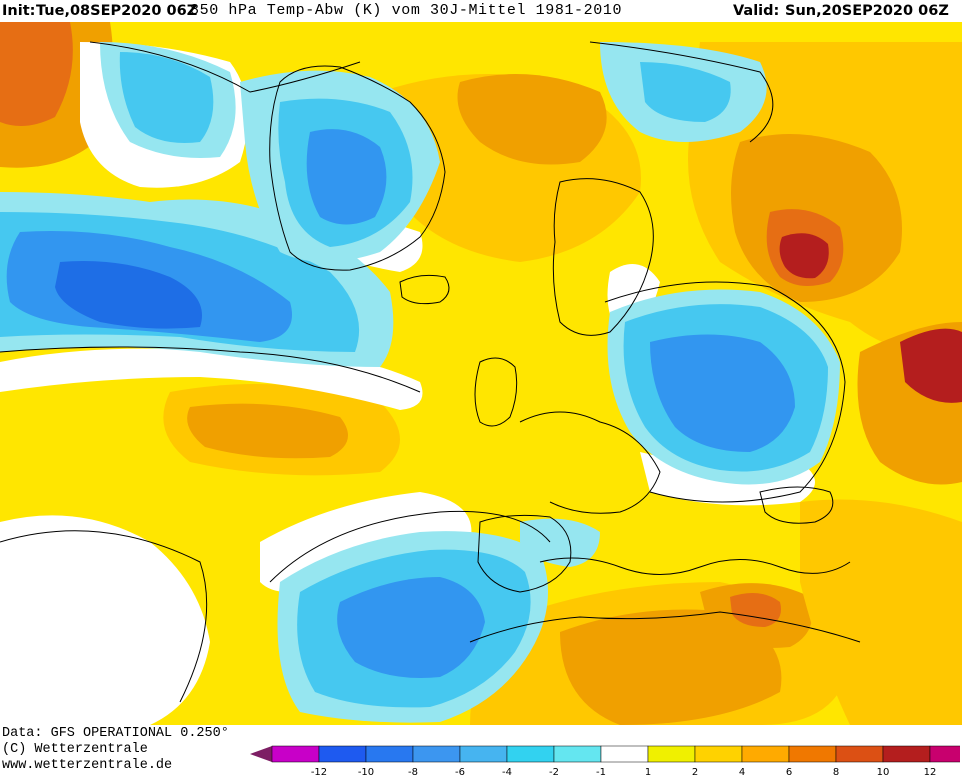 Image resolution: width=962 pixels, height=783 pixels. What do you see at coordinates (695, 772) in the screenshot?
I see `legend-tick-label: 2` at bounding box center [695, 772].